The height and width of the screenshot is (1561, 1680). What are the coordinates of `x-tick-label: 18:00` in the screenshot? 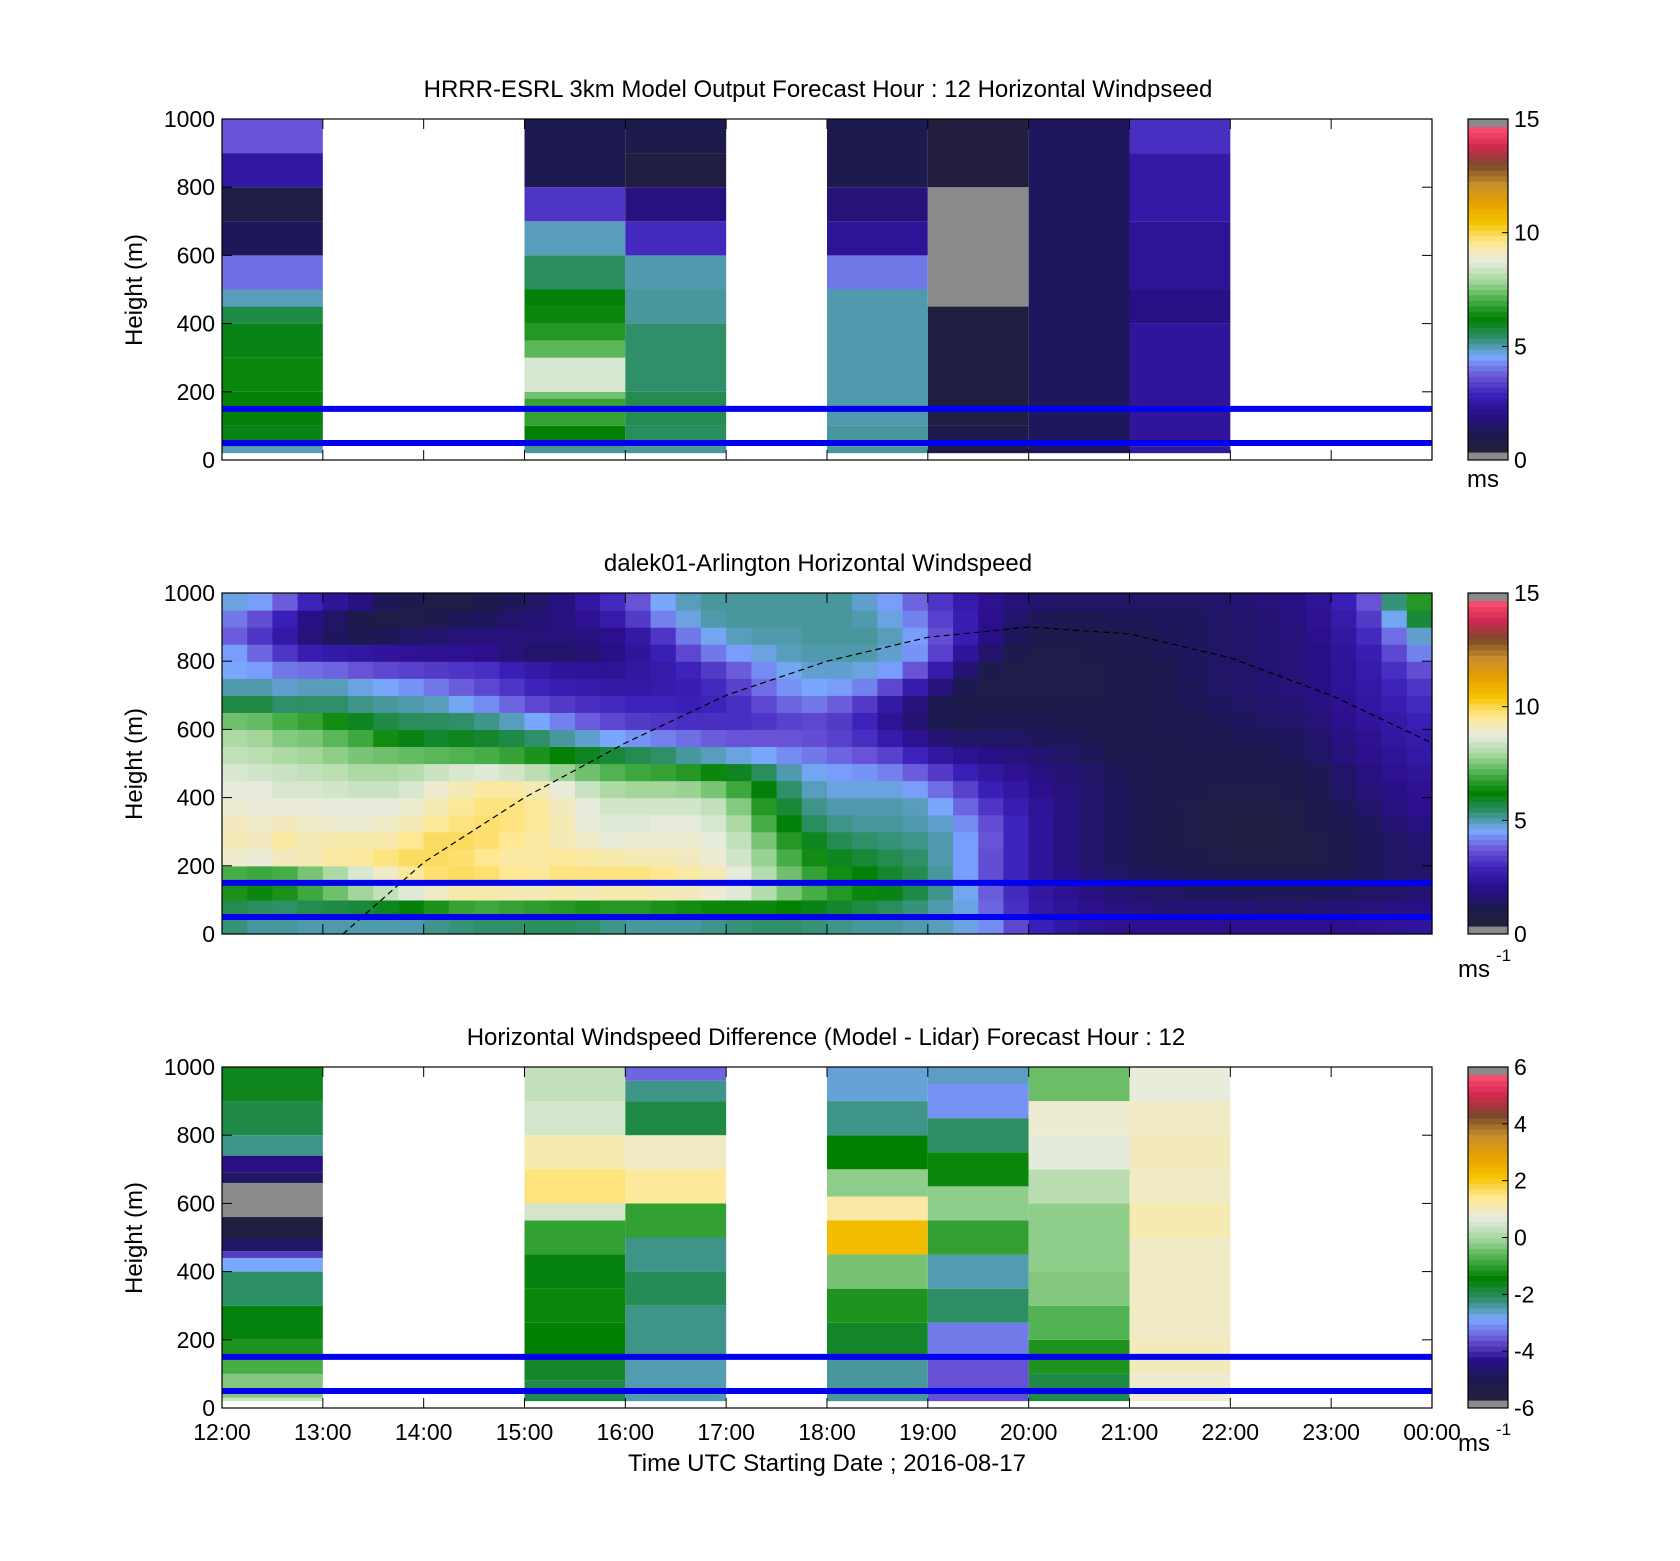 It's located at (827, 1432).